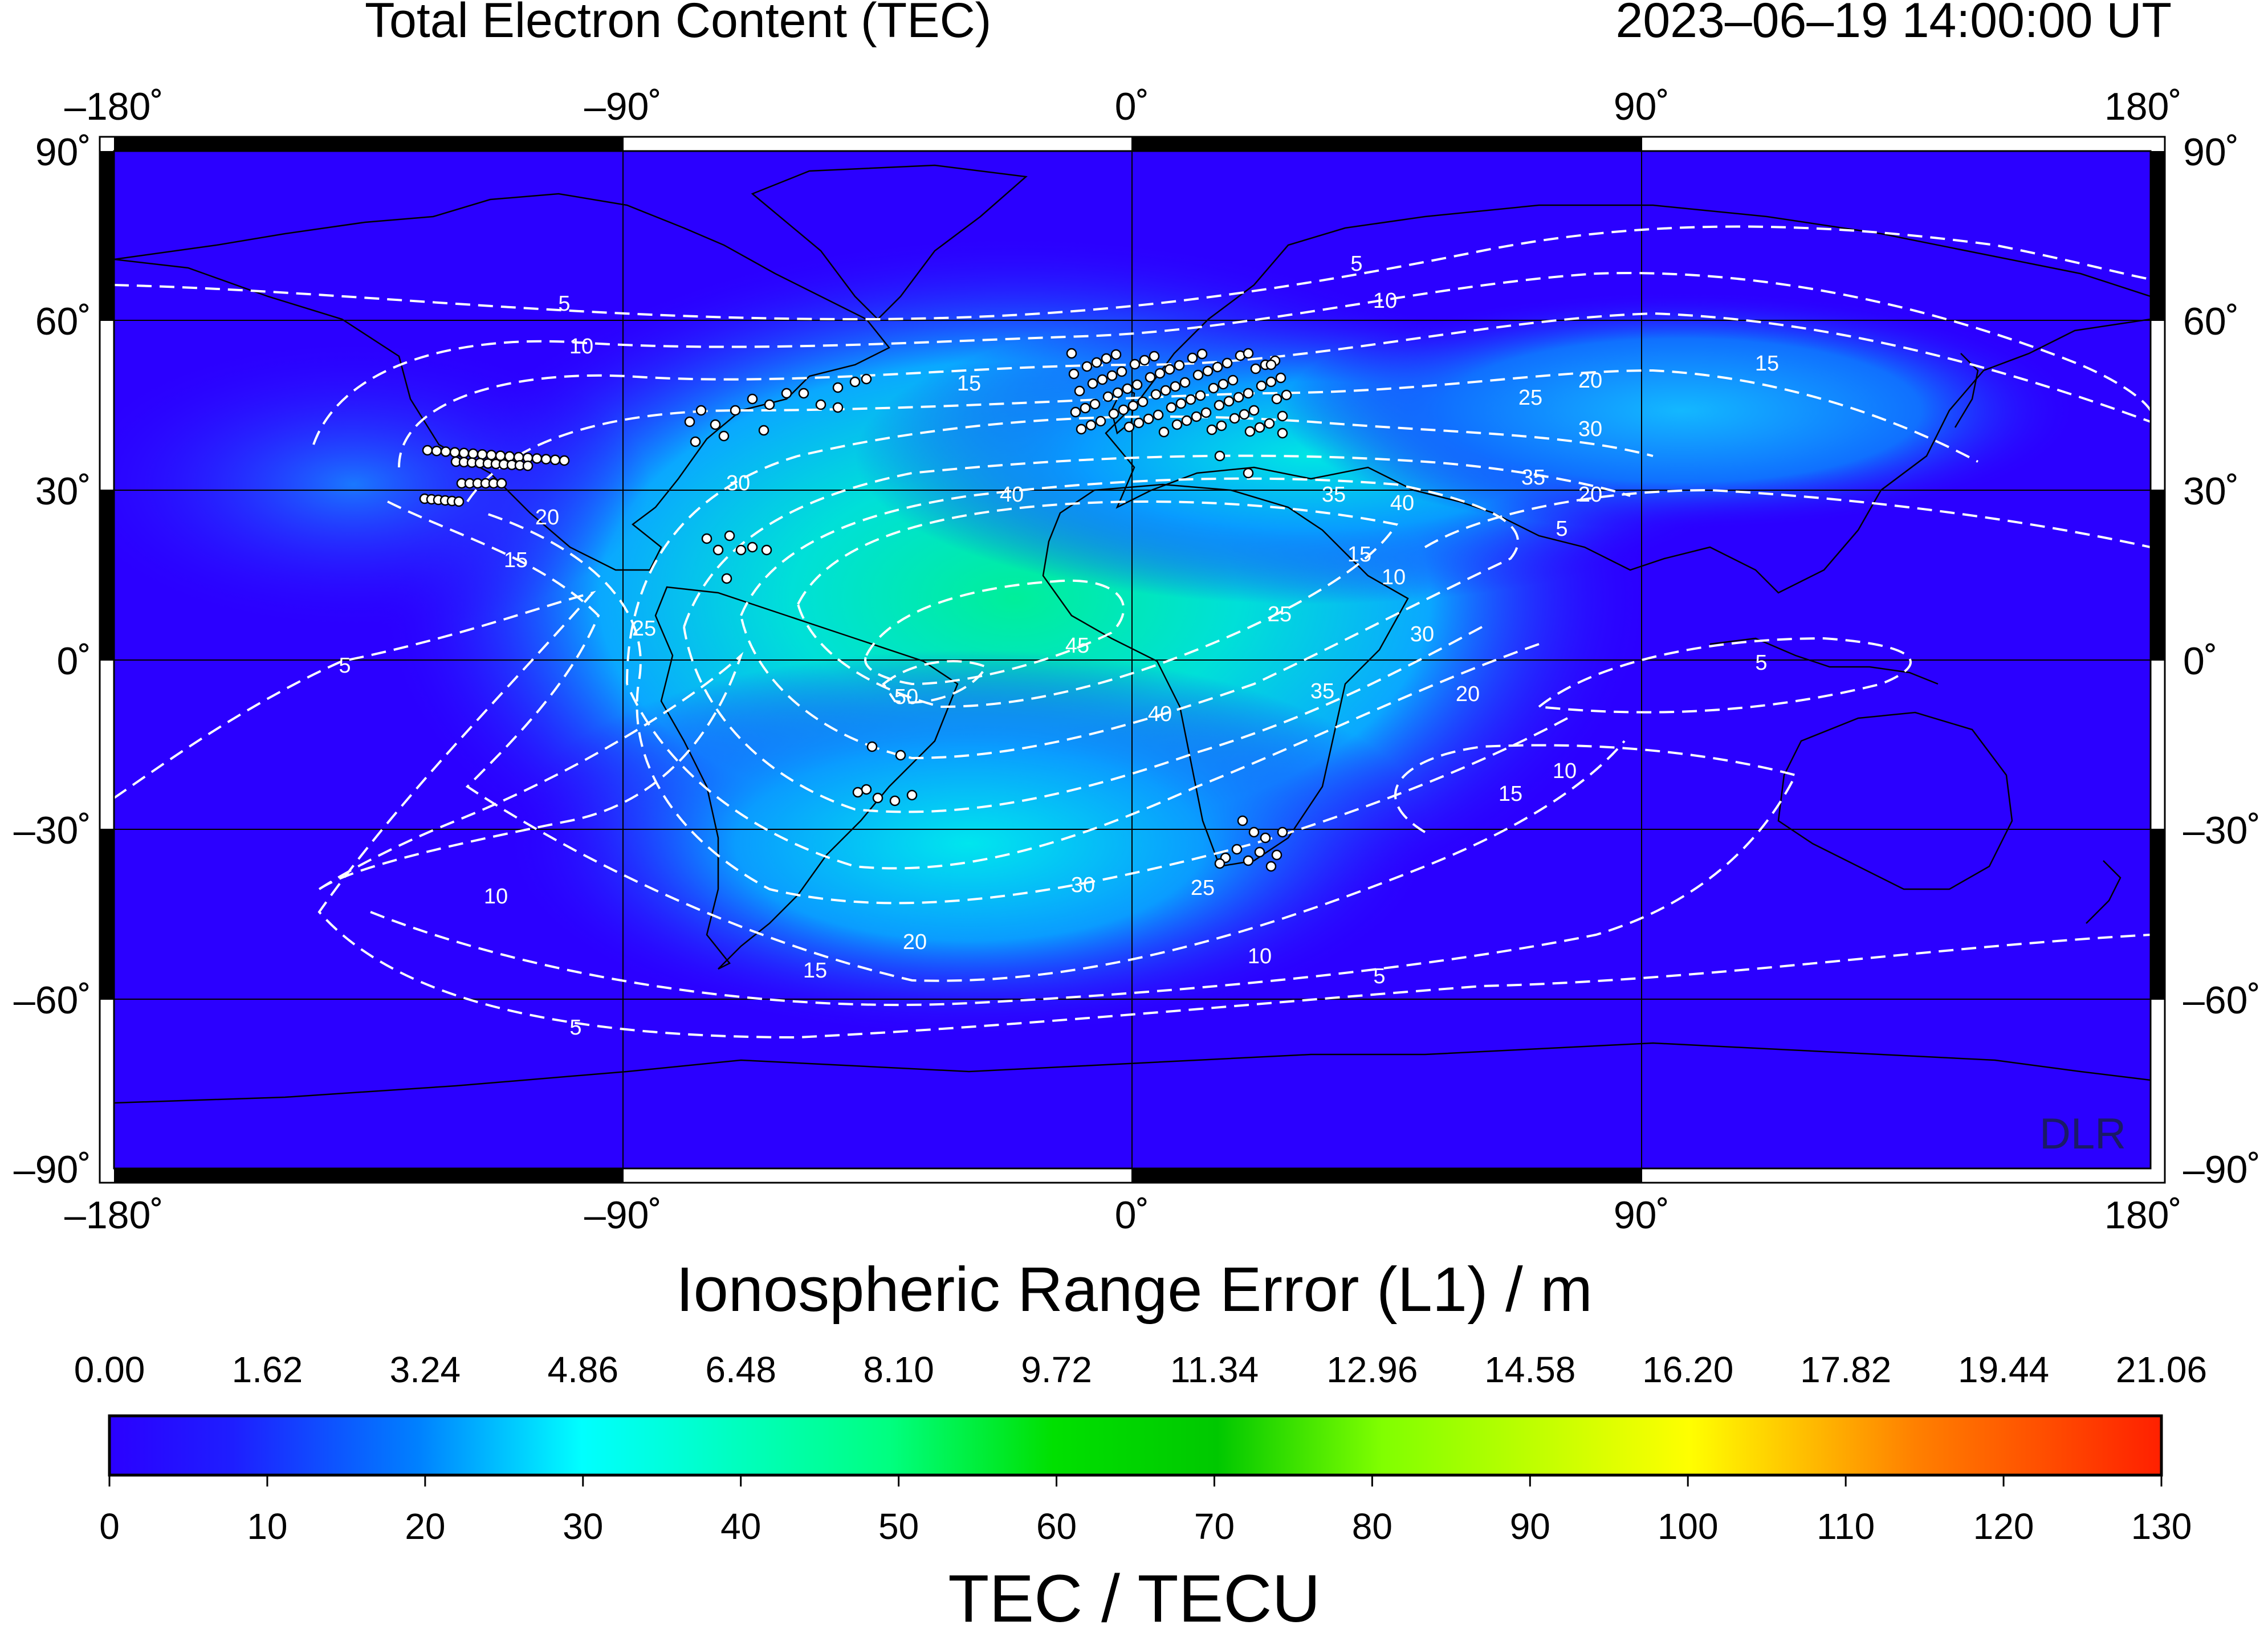 The width and height of the screenshot is (2268, 1629). Describe the element at coordinates (1203, 888) in the screenshot. I see `contour-label-25: 25` at that location.